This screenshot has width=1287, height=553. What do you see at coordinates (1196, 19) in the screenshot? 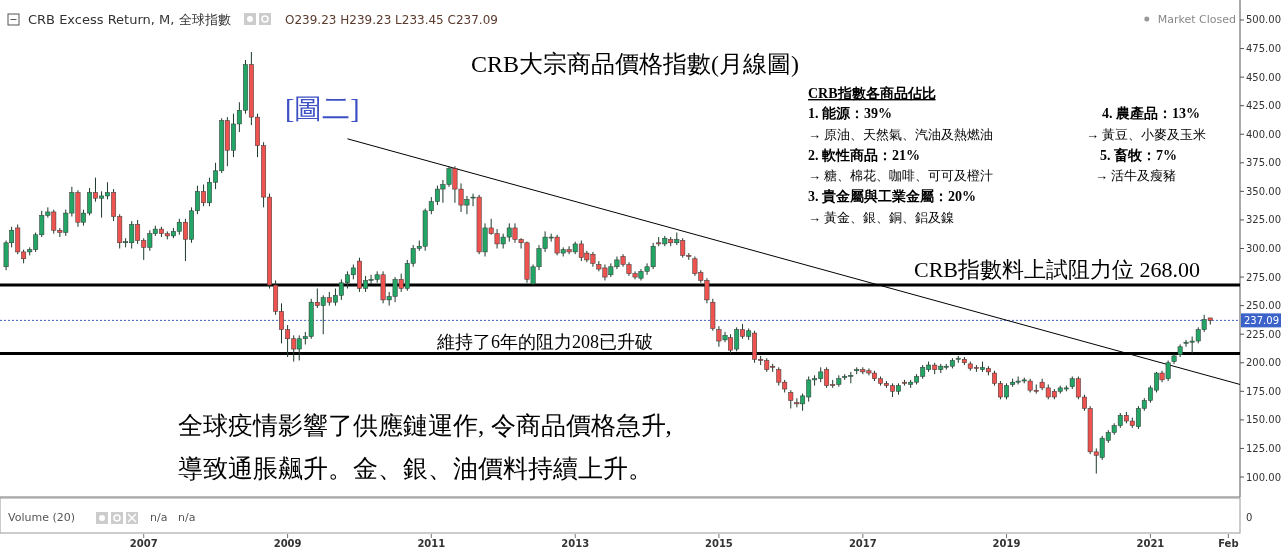
I see `annotation: Market Closed` at bounding box center [1196, 19].